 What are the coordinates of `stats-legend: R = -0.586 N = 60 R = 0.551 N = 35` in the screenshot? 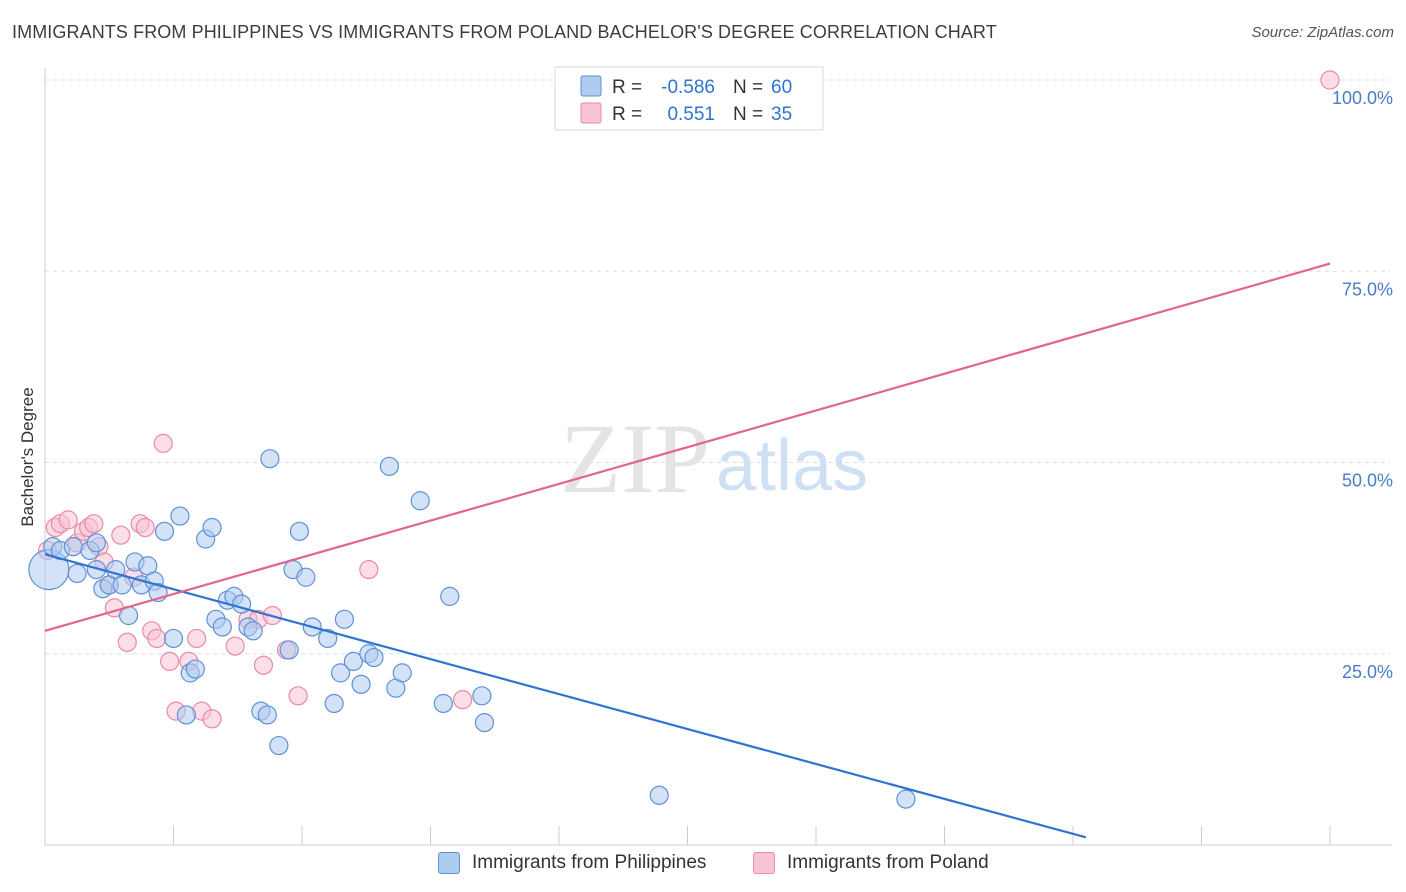 It's located at (689, 98).